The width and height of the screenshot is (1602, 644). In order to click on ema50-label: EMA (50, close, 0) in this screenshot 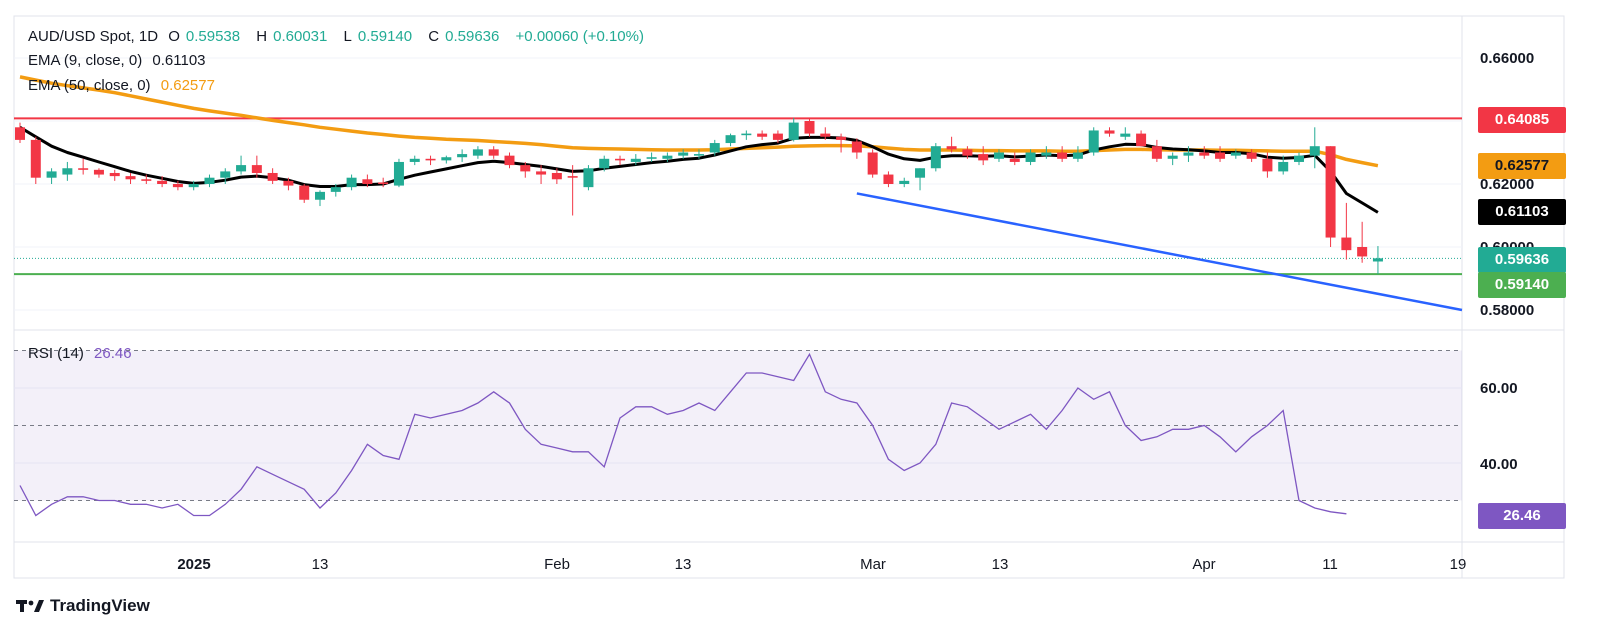, I will do `click(89, 85)`.